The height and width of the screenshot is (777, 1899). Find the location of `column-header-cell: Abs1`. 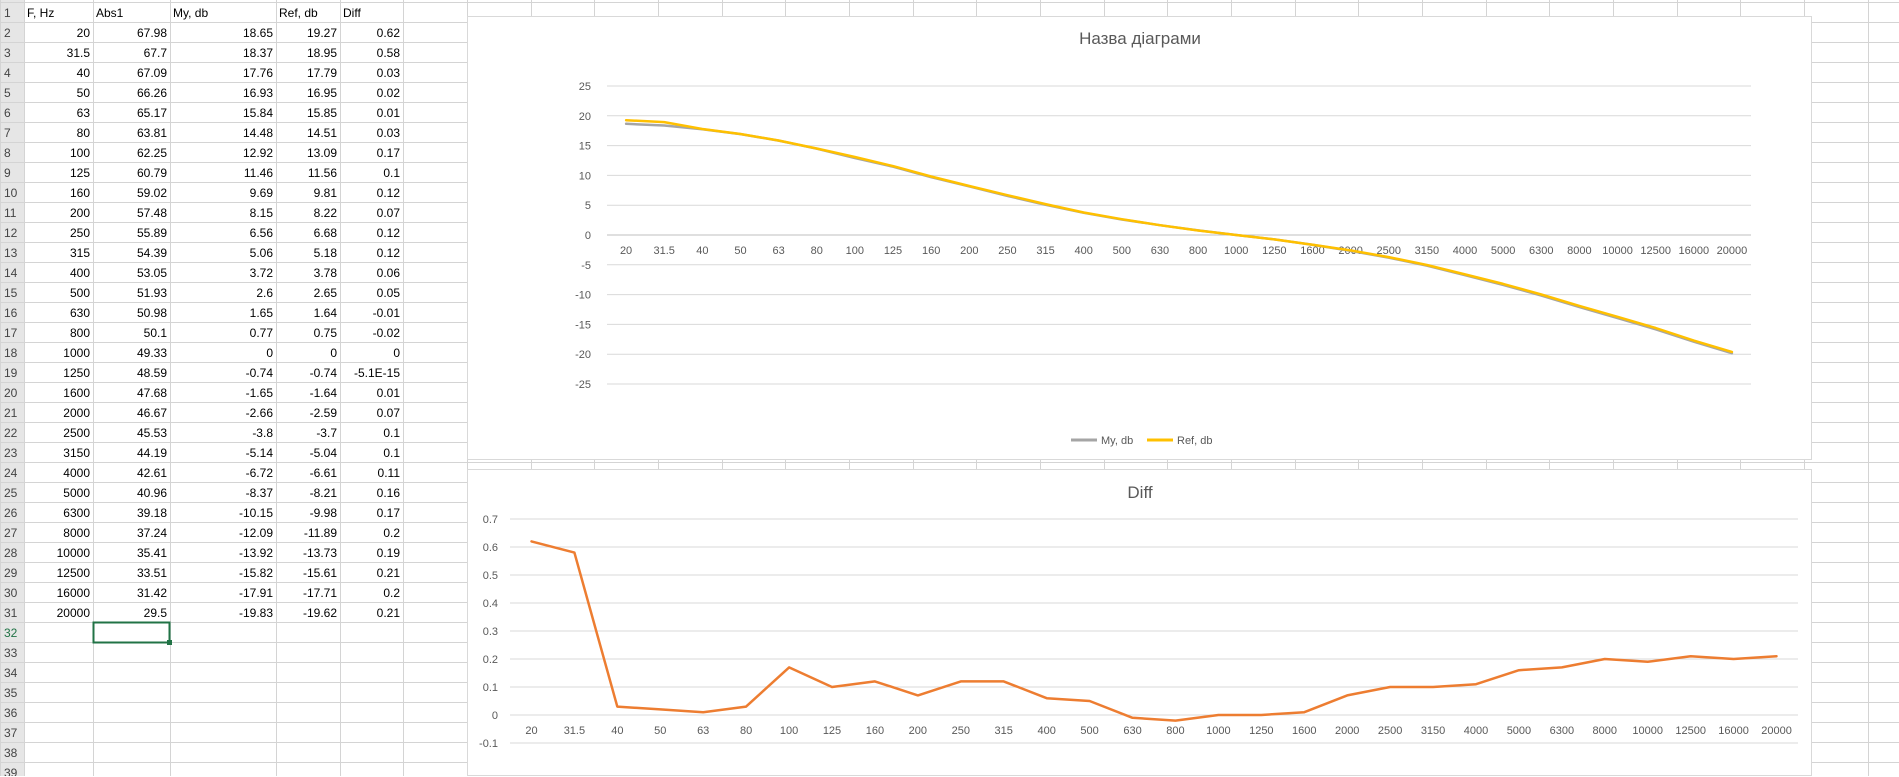

column-header-cell: Abs1 is located at coordinates (110, 13).